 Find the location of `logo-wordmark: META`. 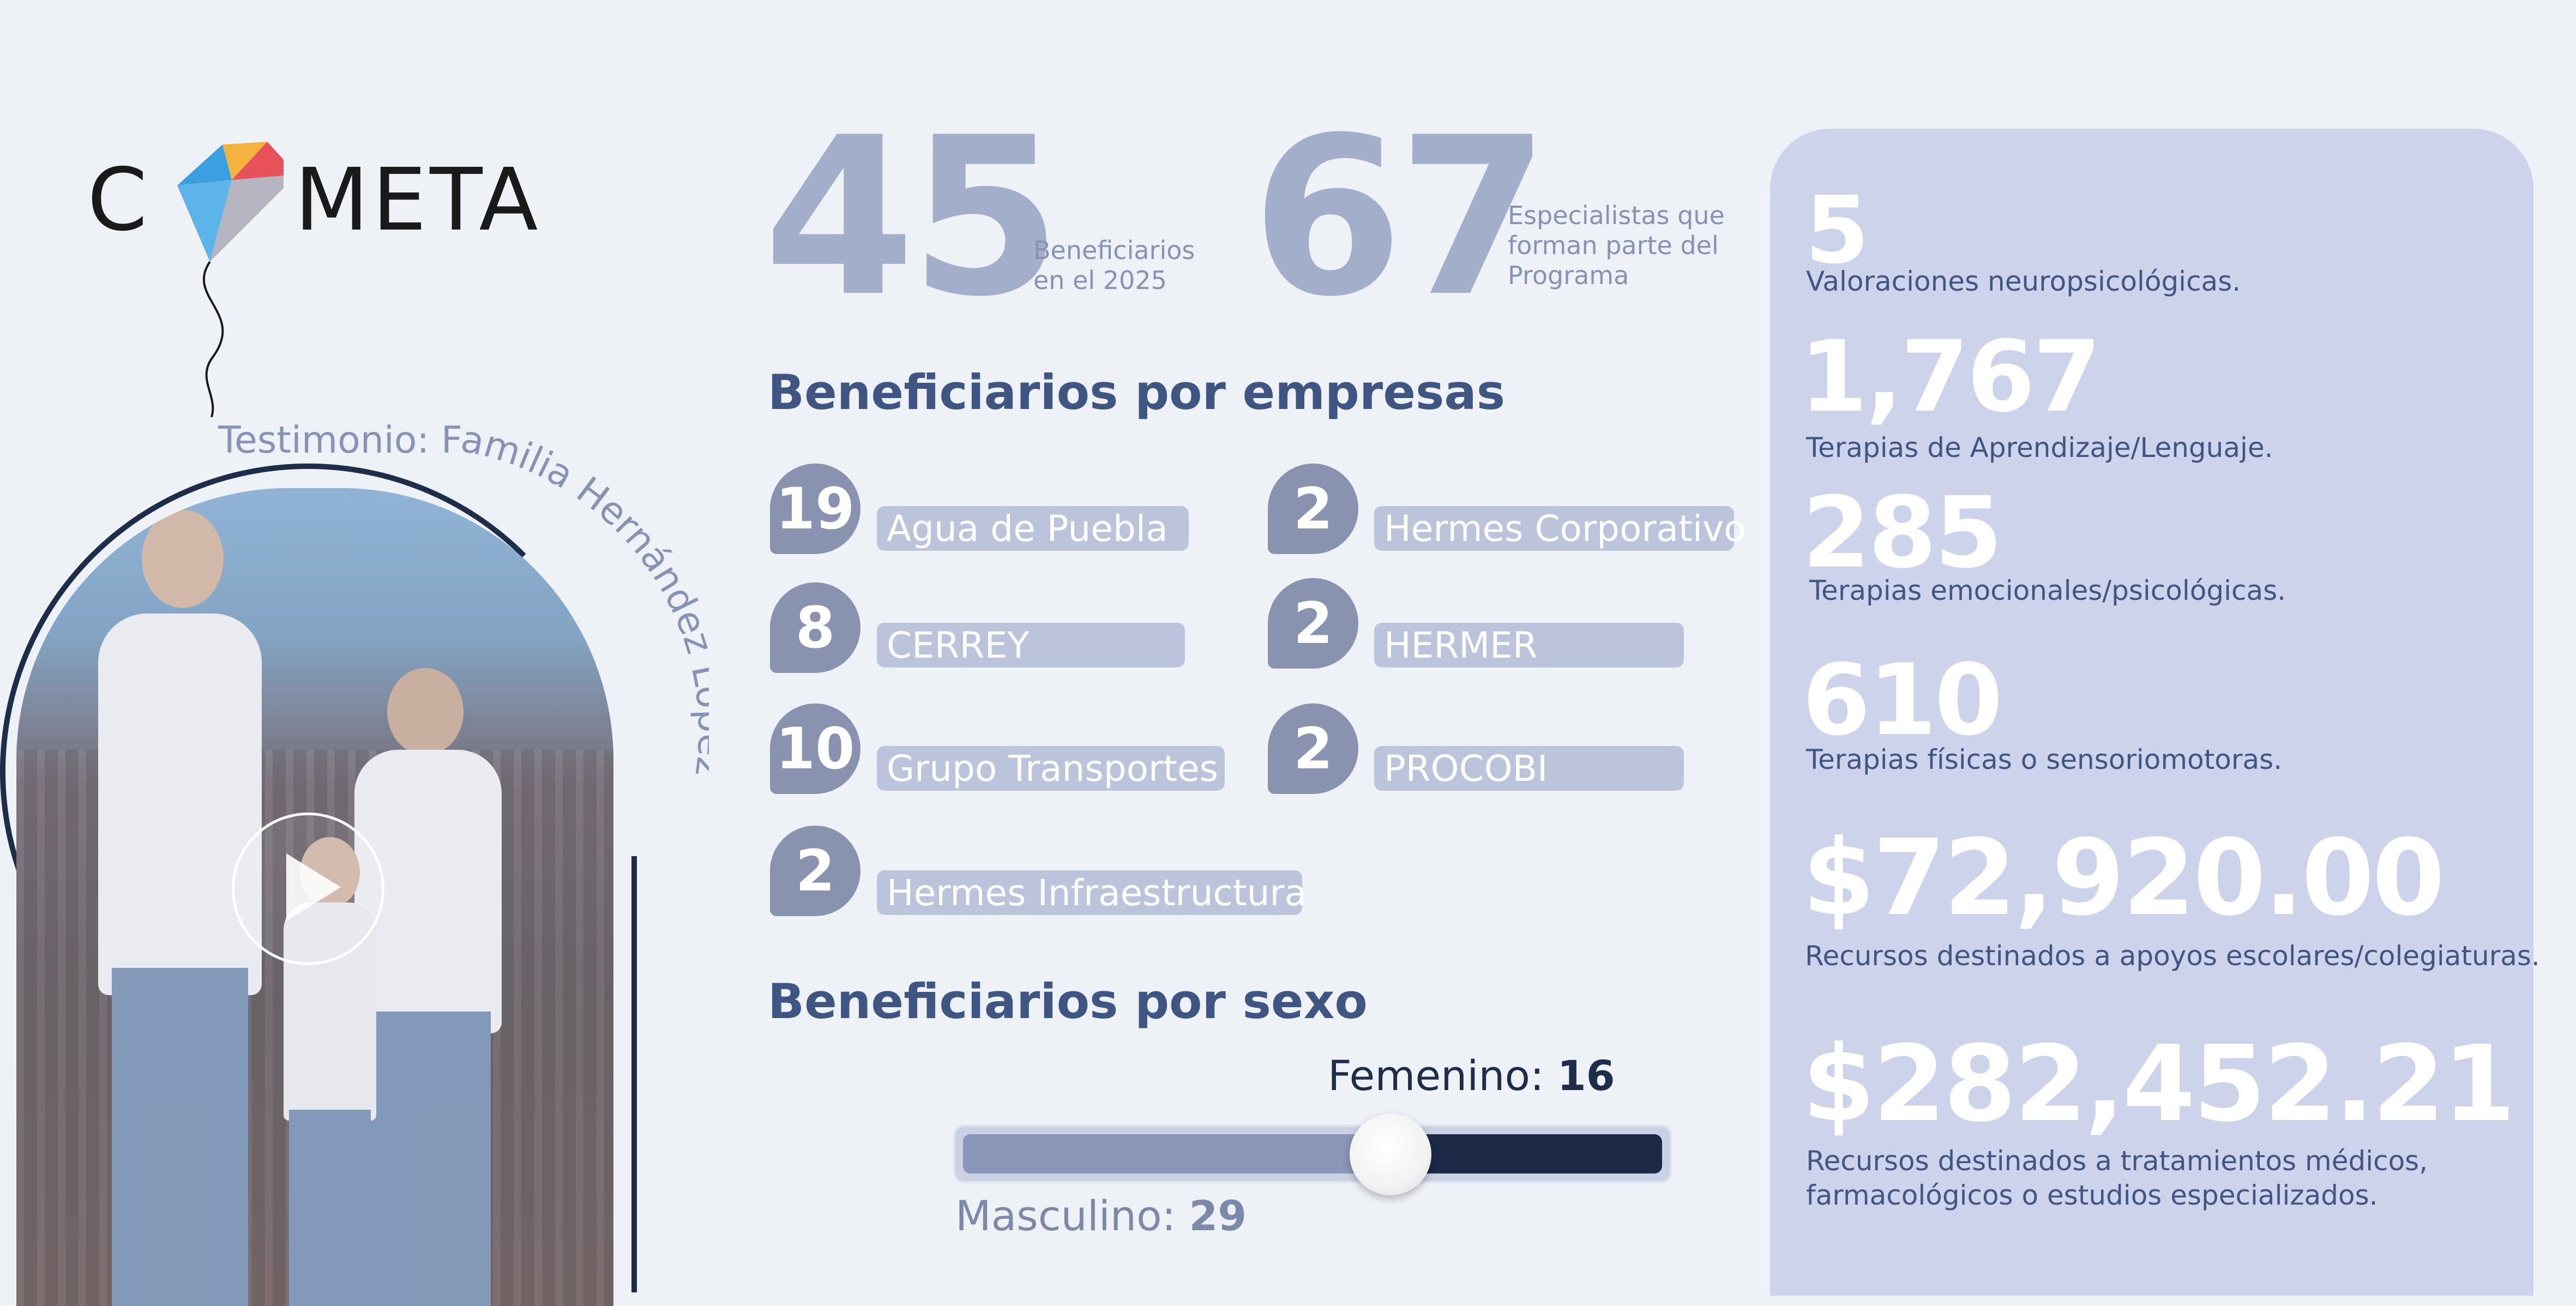

logo-wordmark: META is located at coordinates (417, 200).